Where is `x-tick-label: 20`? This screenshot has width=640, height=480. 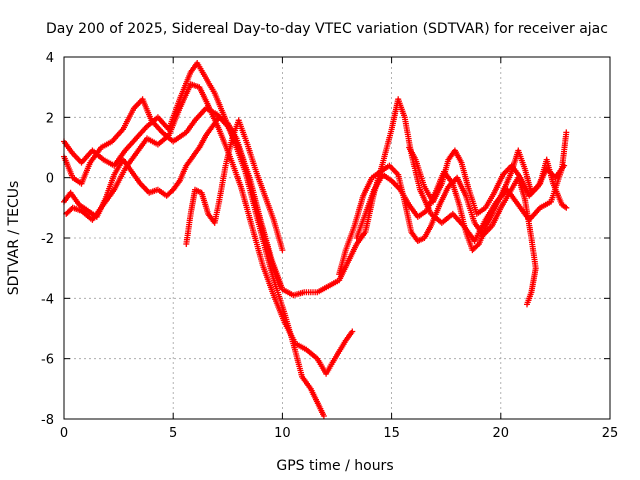
x-tick-label: 20 is located at coordinates (501, 433).